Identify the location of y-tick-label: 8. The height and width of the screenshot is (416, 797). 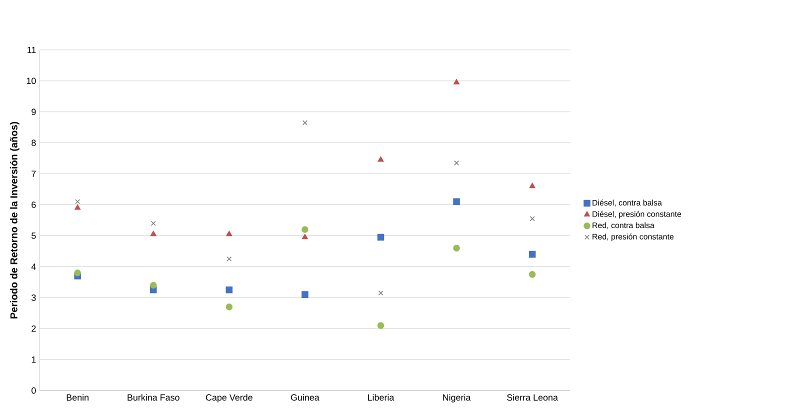
(34, 143).